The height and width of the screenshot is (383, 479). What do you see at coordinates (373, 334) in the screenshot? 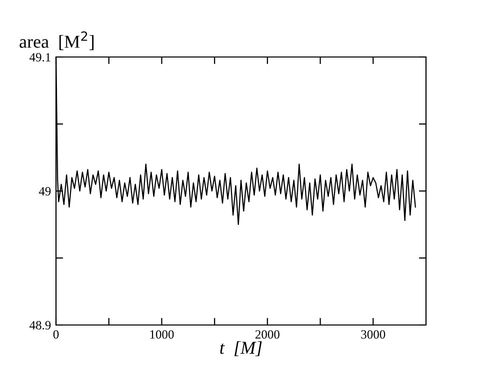
I see `x-tick-label: 3000` at bounding box center [373, 334].